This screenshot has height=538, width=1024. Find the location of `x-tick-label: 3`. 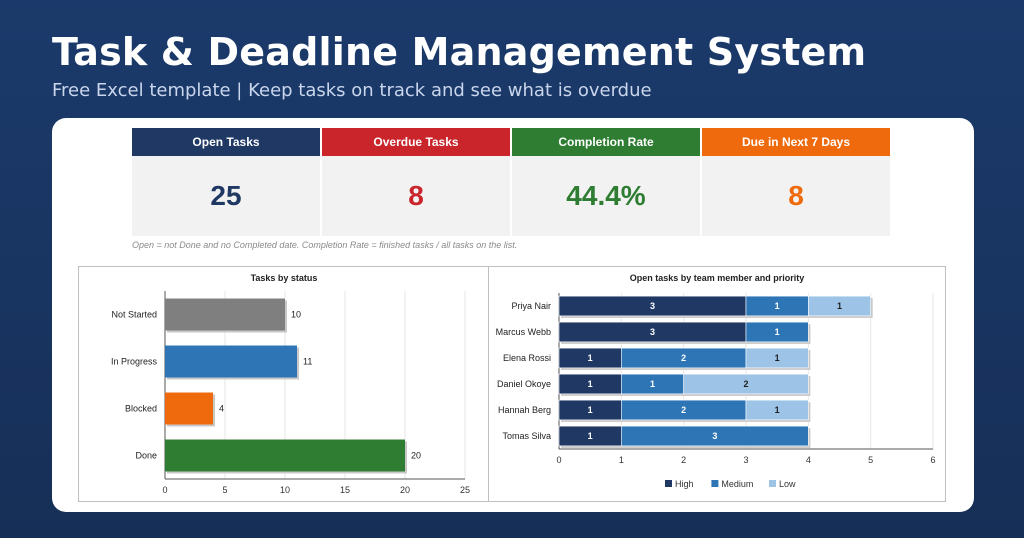

x-tick-label: 3 is located at coordinates (745, 460).